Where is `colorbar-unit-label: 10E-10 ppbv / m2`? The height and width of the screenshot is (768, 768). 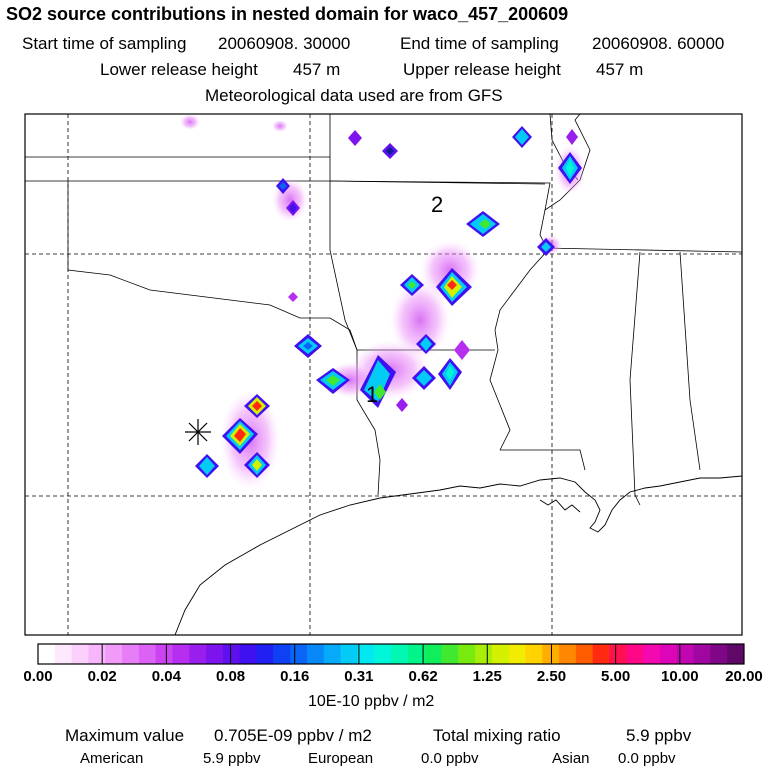 colorbar-unit-label: 10E-10 ppbv / m2 is located at coordinates (371, 701).